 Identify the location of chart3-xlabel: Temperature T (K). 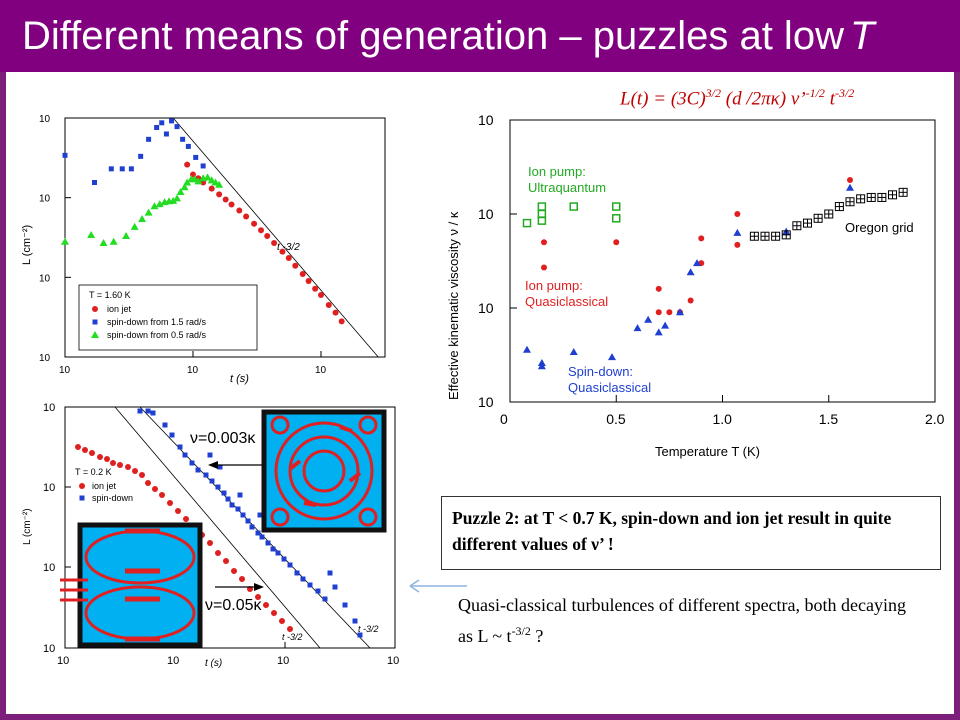
(707, 451).